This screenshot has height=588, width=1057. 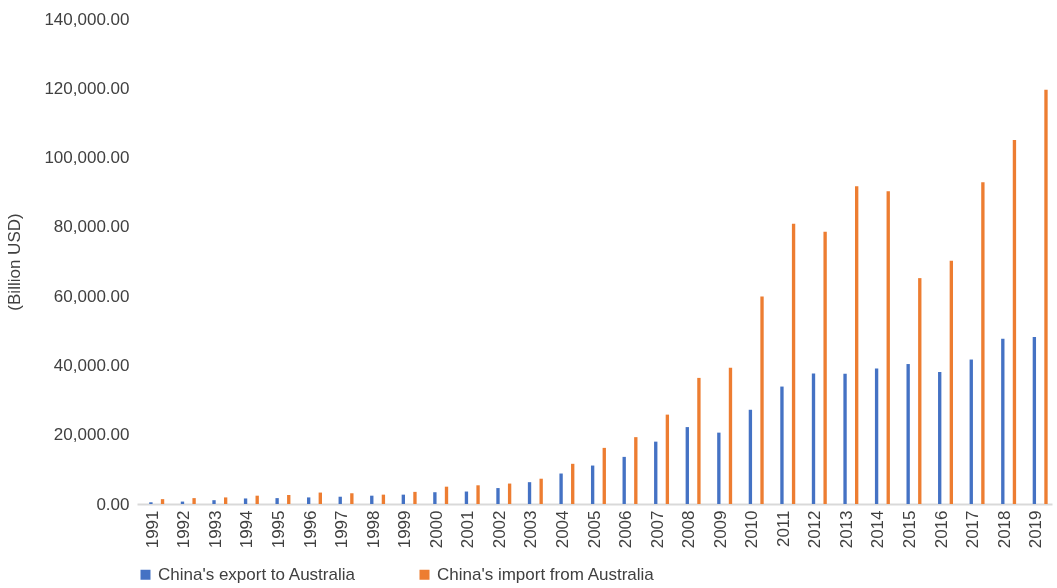 I want to click on x-tick-label: 2005, so click(x=594, y=529).